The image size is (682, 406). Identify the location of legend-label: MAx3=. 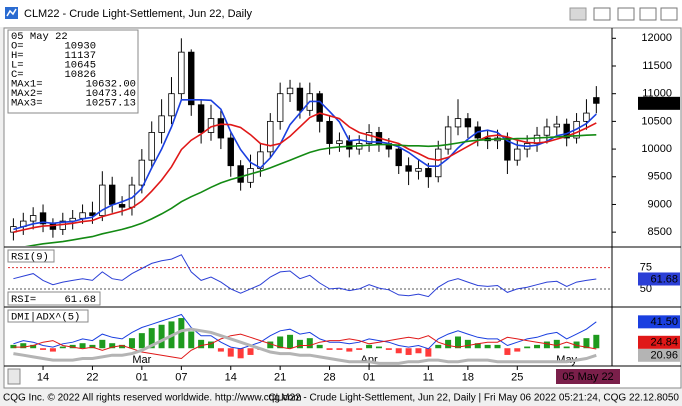
(27, 103).